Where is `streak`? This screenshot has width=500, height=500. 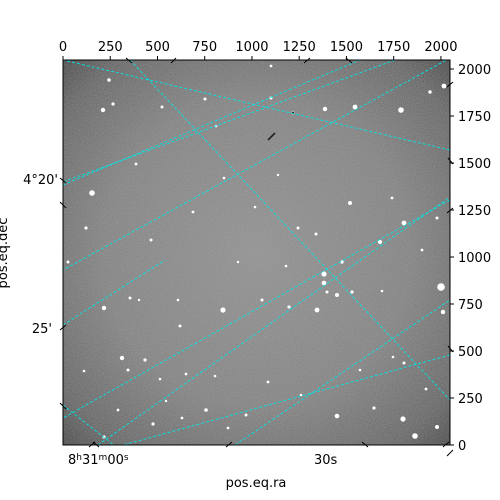 streak is located at coordinates (271, 136).